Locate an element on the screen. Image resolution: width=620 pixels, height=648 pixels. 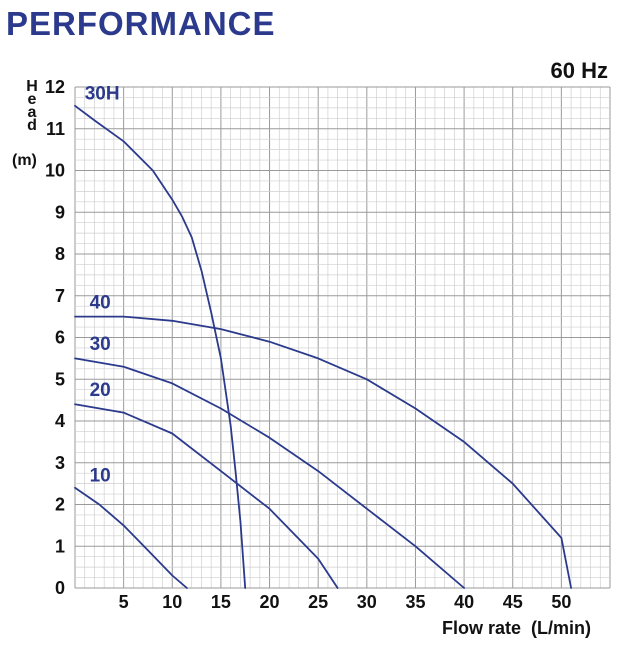
y-tick-label: 3 is located at coordinates (60, 463).